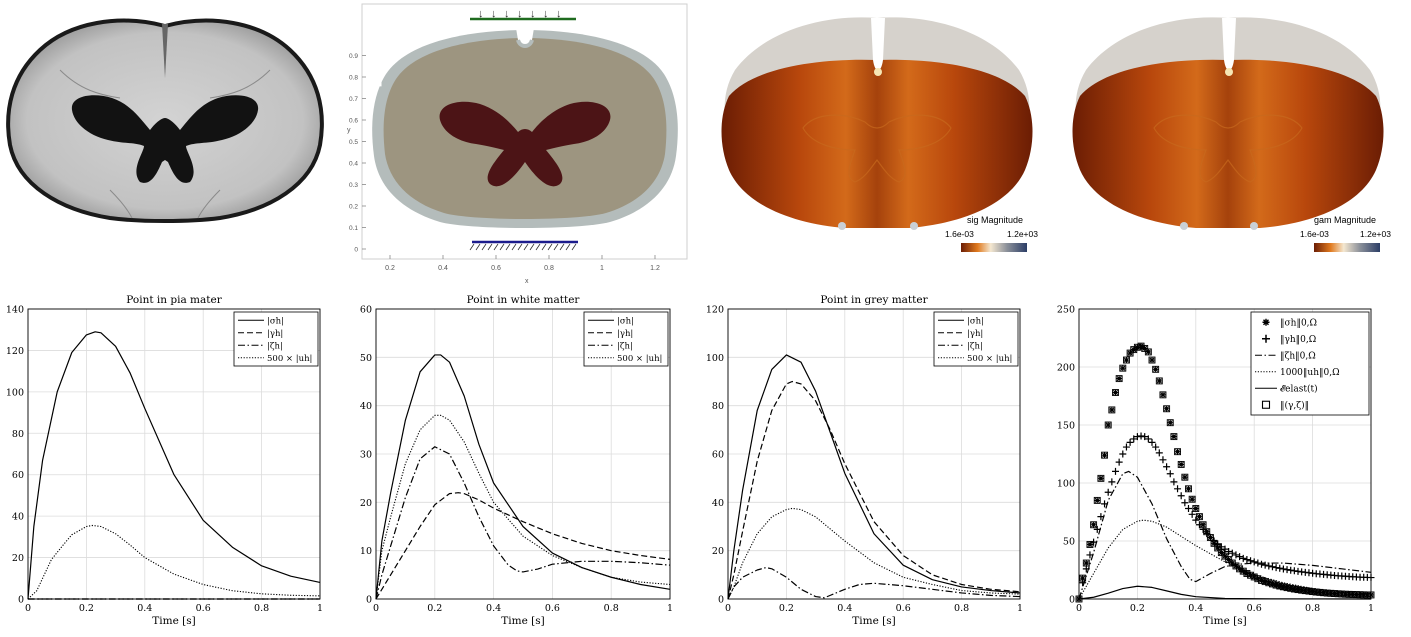 The image size is (1411, 637). Describe the element at coordinates (353, 142) in the screenshot. I see `domain-y-tick-label: 0.5` at that location.